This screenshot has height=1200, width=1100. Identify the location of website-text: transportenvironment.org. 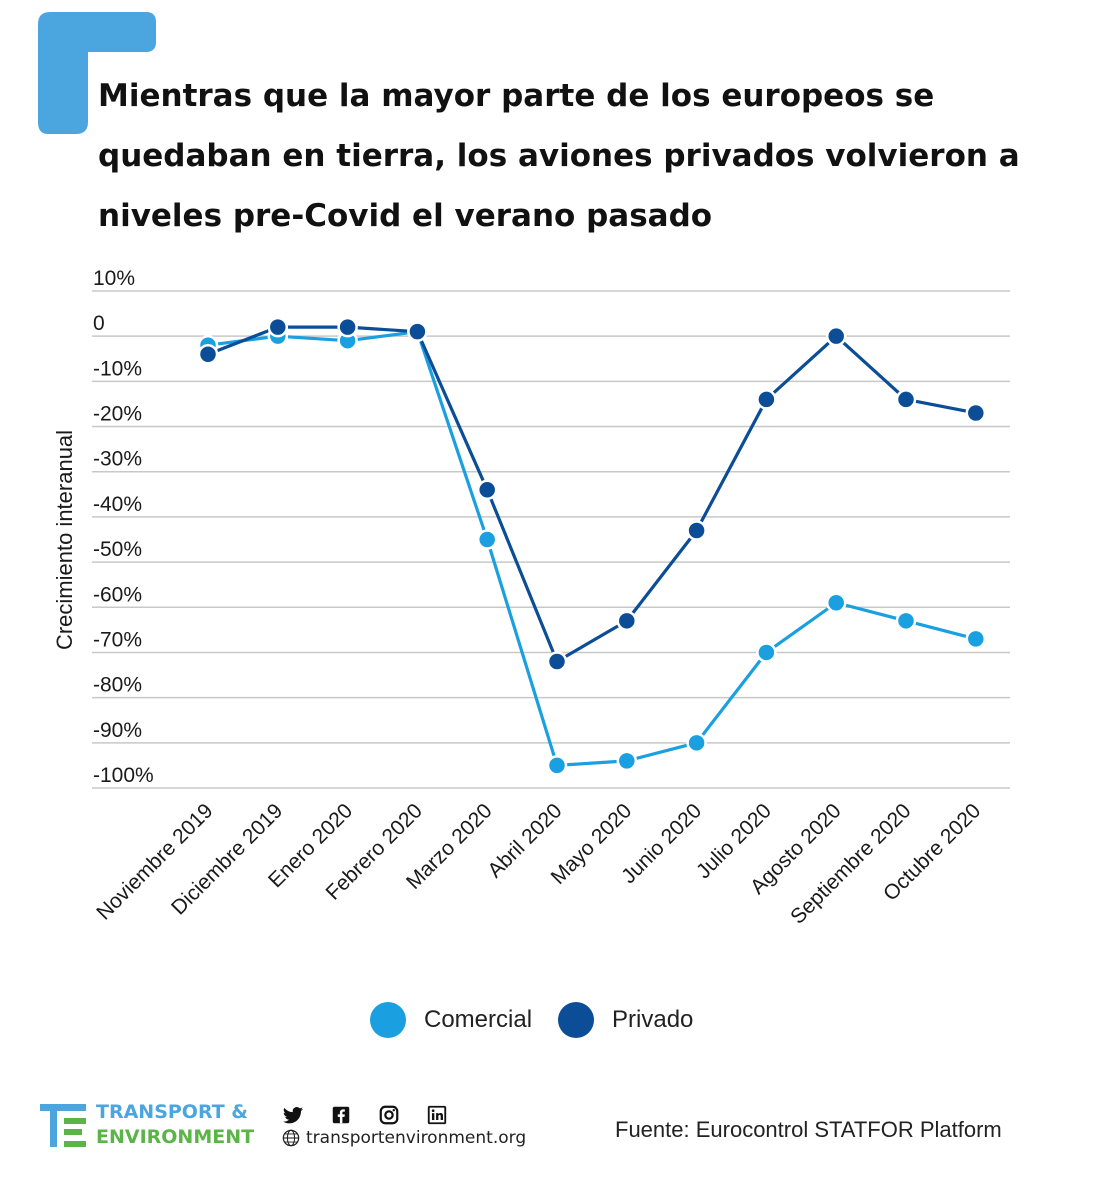
(416, 1138).